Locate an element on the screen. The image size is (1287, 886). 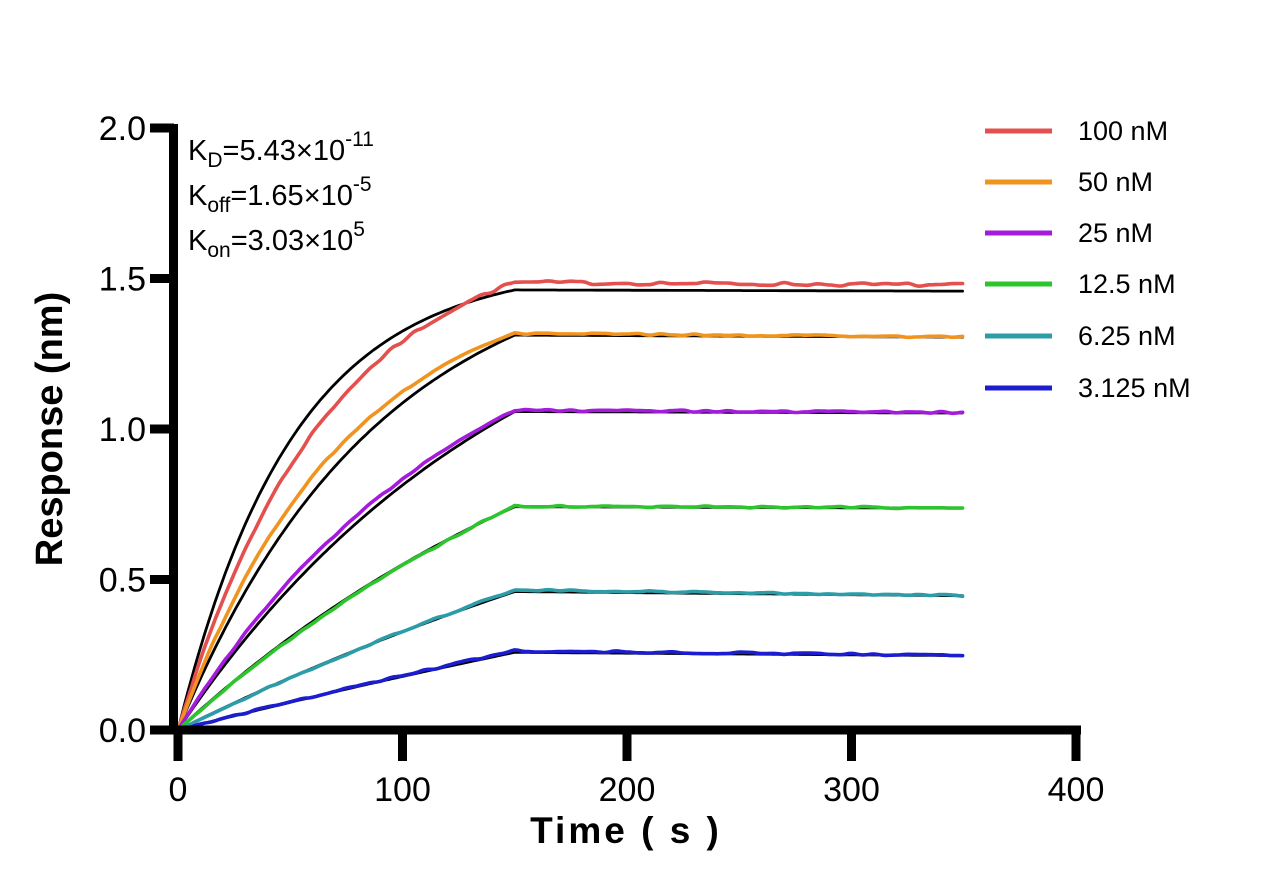
legend-item-100nM: 100 nM is located at coordinates (1076, 131).